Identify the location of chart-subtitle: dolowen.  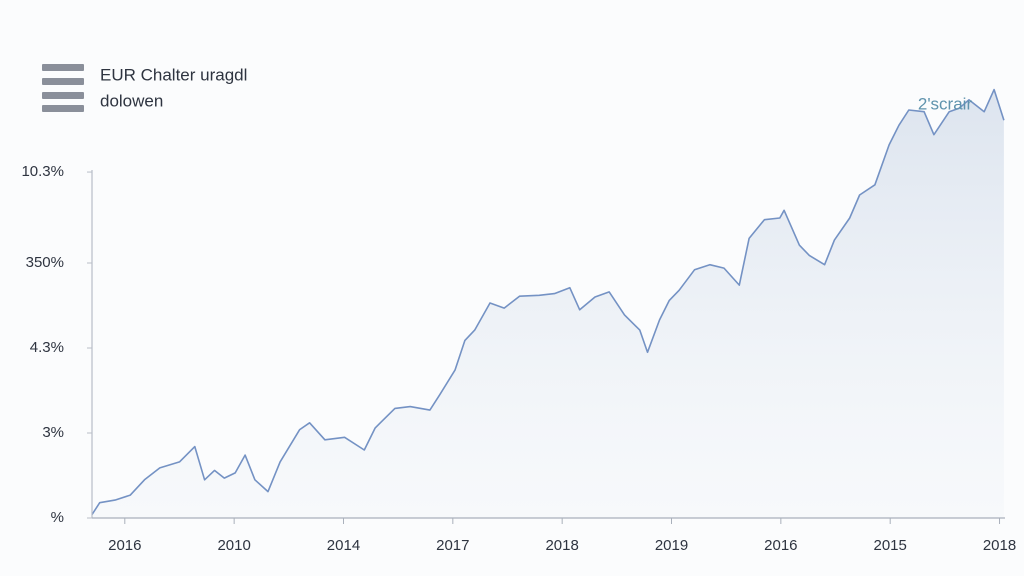
(131, 100).